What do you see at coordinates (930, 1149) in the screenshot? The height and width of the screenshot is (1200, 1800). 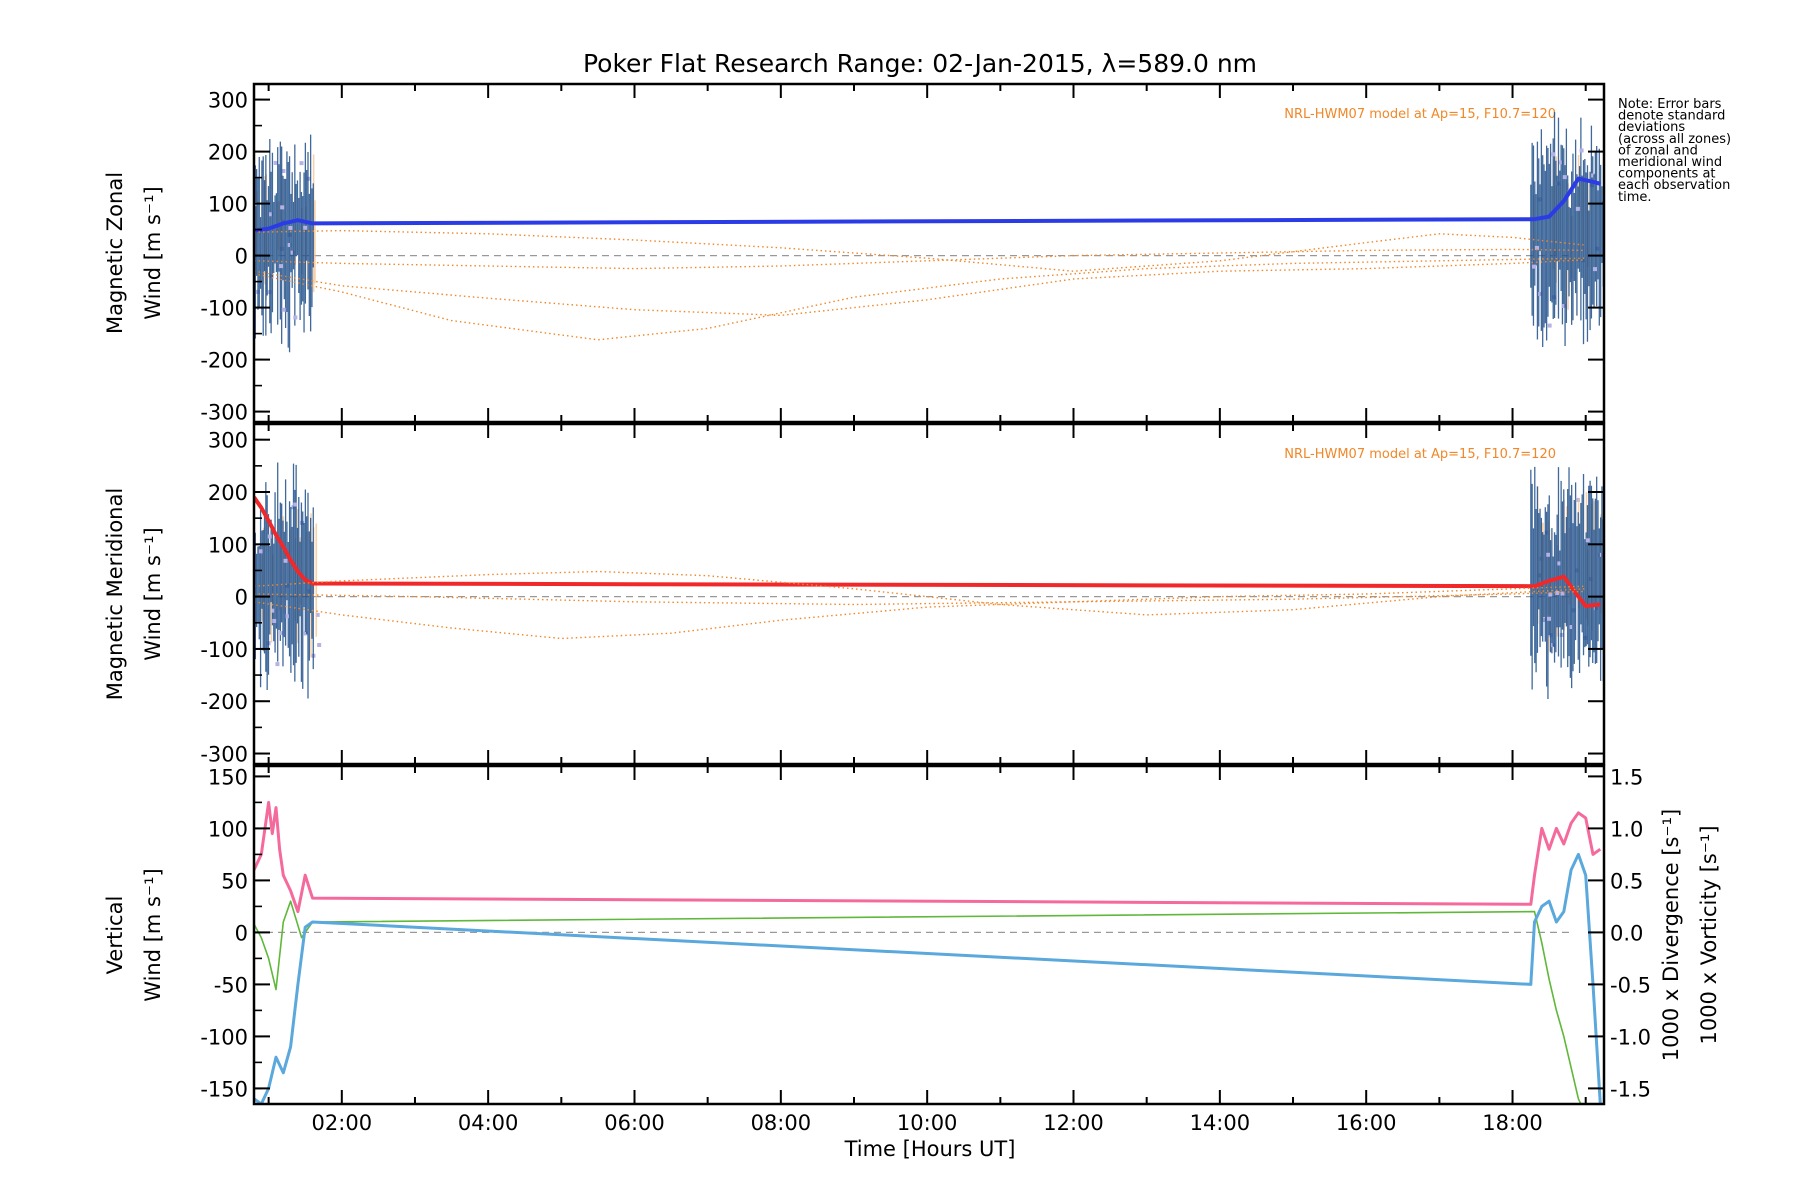 I see `x-axis-label: Time [Hours UT]` at bounding box center [930, 1149].